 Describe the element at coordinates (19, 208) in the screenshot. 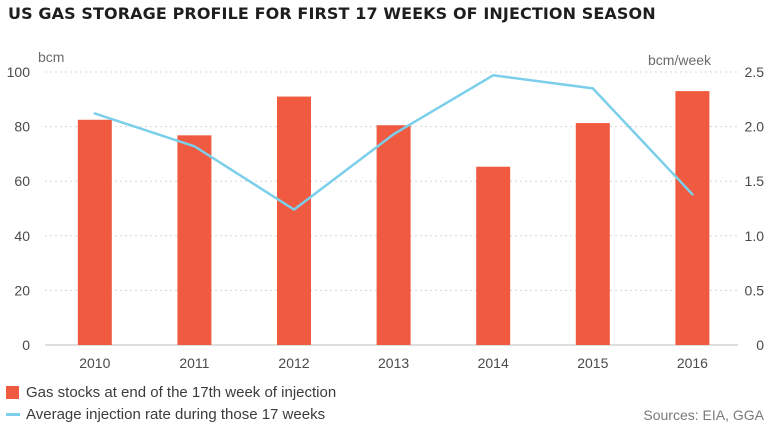

I see `left-axis-ticks: 0 20 40 60 80 100` at that location.